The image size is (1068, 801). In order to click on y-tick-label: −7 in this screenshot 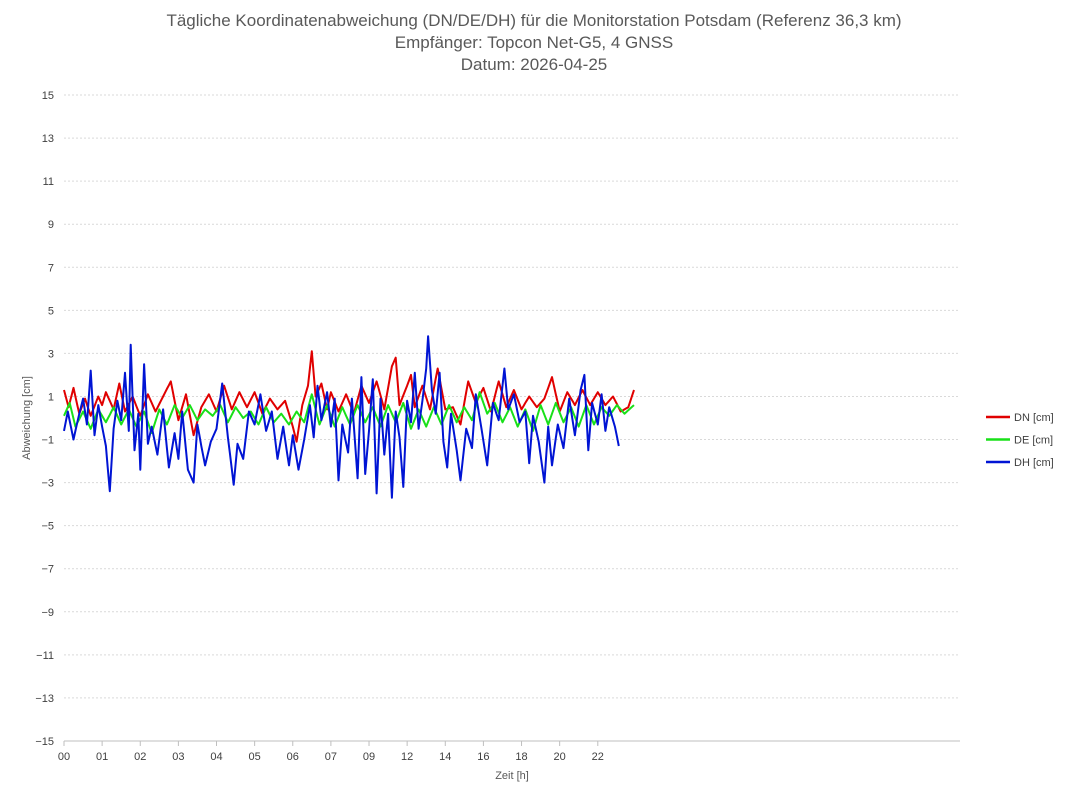, I will do `click(47, 570)`.